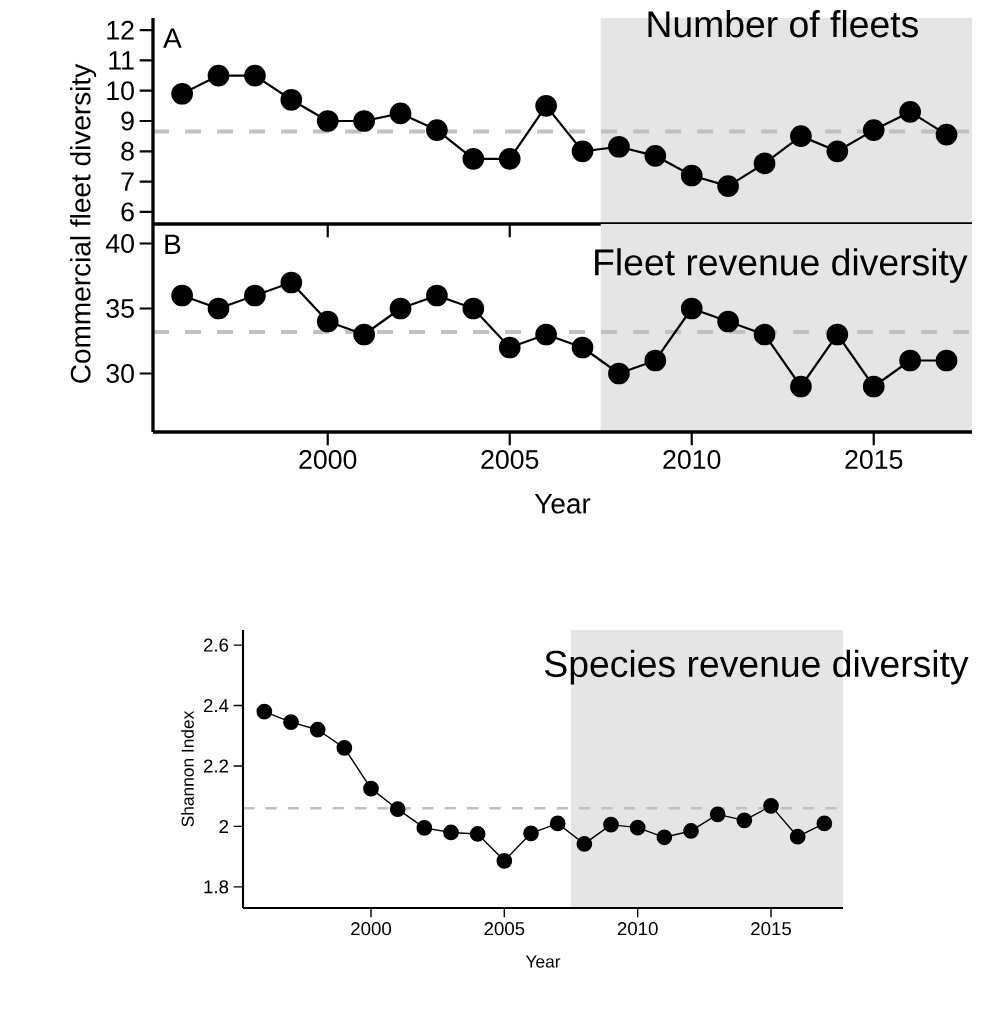 Image resolution: width=982 pixels, height=1014 pixels. Describe the element at coordinates (757, 667) in the screenshot. I see `chart-title: Species revenue diversity` at that location.